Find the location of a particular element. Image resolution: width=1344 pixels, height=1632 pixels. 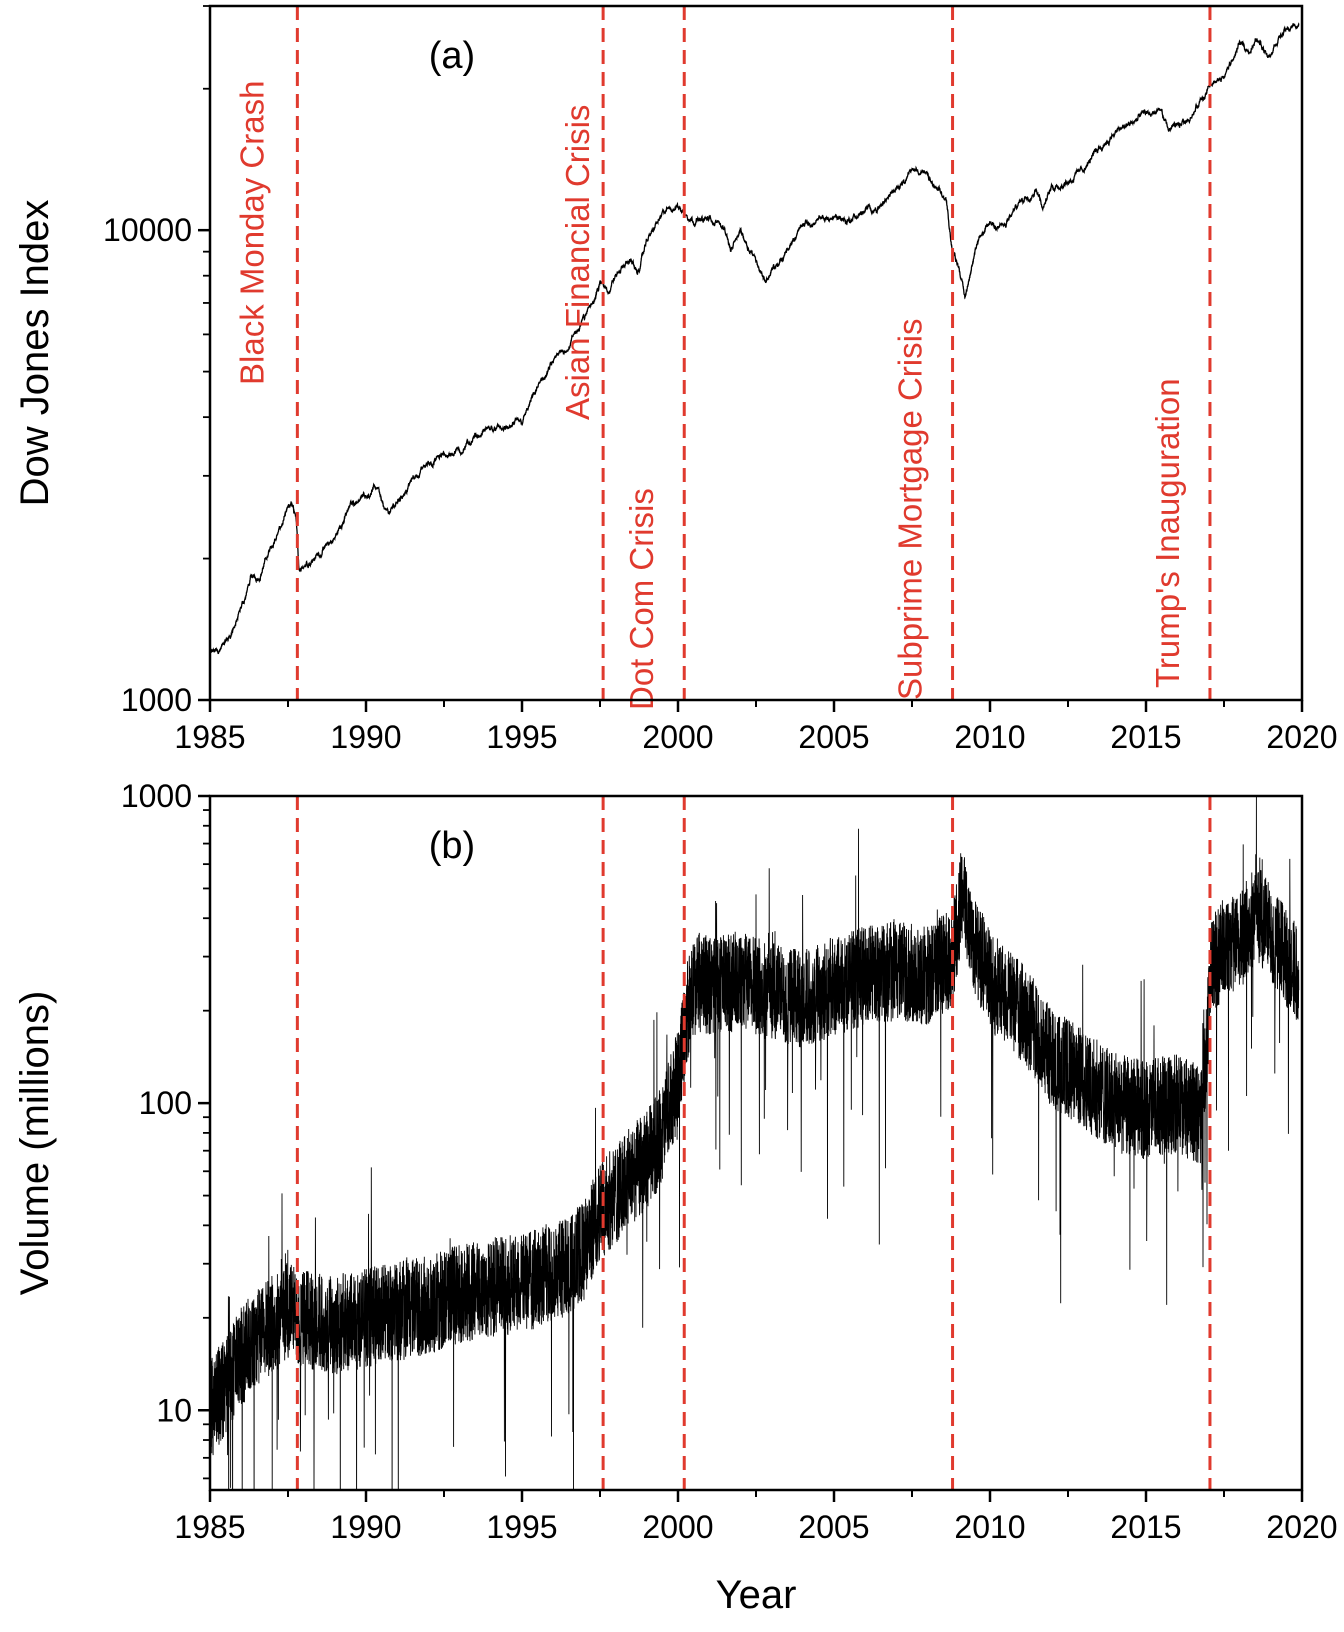

event-label-0: Black Monday Crash is located at coordinates (251, 233).